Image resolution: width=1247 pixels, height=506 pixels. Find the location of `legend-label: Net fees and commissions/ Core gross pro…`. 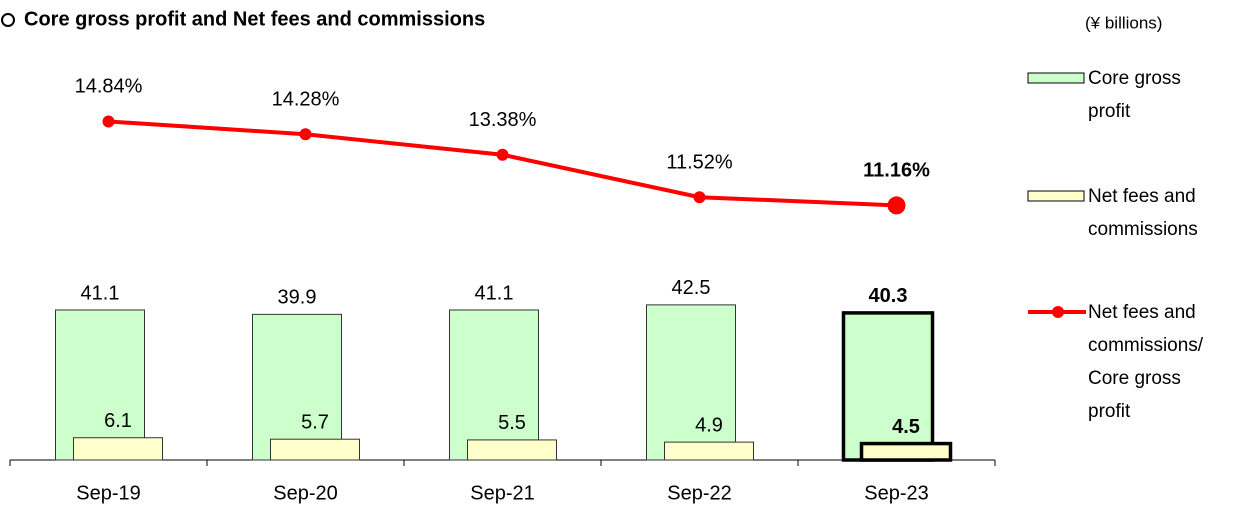

legend-label: Net fees and commissions/ Core gross pro… is located at coordinates (1146, 362).